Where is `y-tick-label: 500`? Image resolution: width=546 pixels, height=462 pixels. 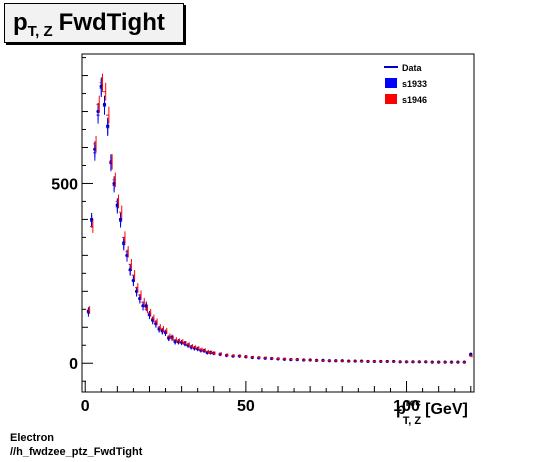
y-tick-label: 500 is located at coordinates (64, 184).